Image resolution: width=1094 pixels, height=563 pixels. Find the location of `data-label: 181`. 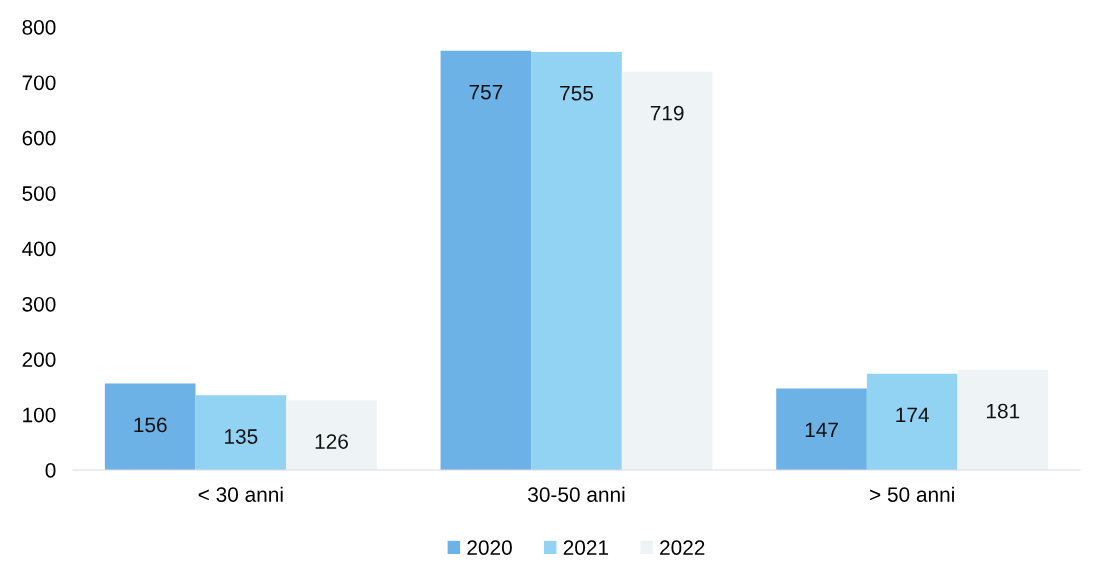

data-label: 181 is located at coordinates (1003, 411).